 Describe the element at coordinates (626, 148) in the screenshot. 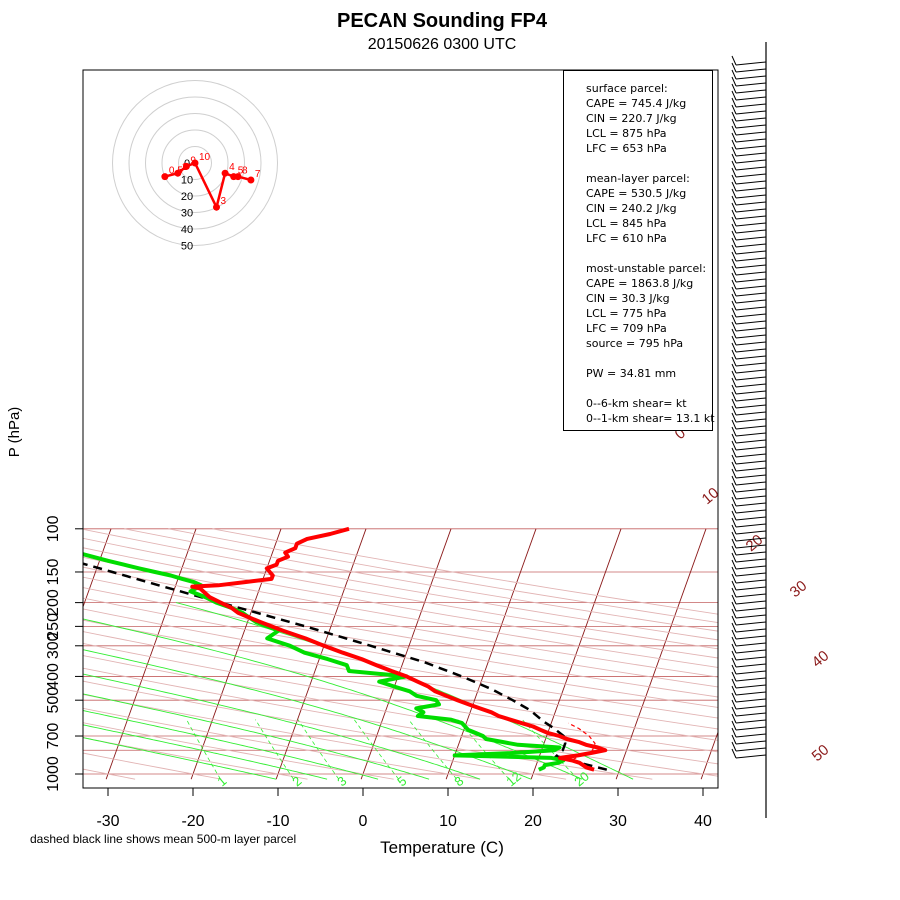

I see `info-line: LFC = 653 hPa` at that location.